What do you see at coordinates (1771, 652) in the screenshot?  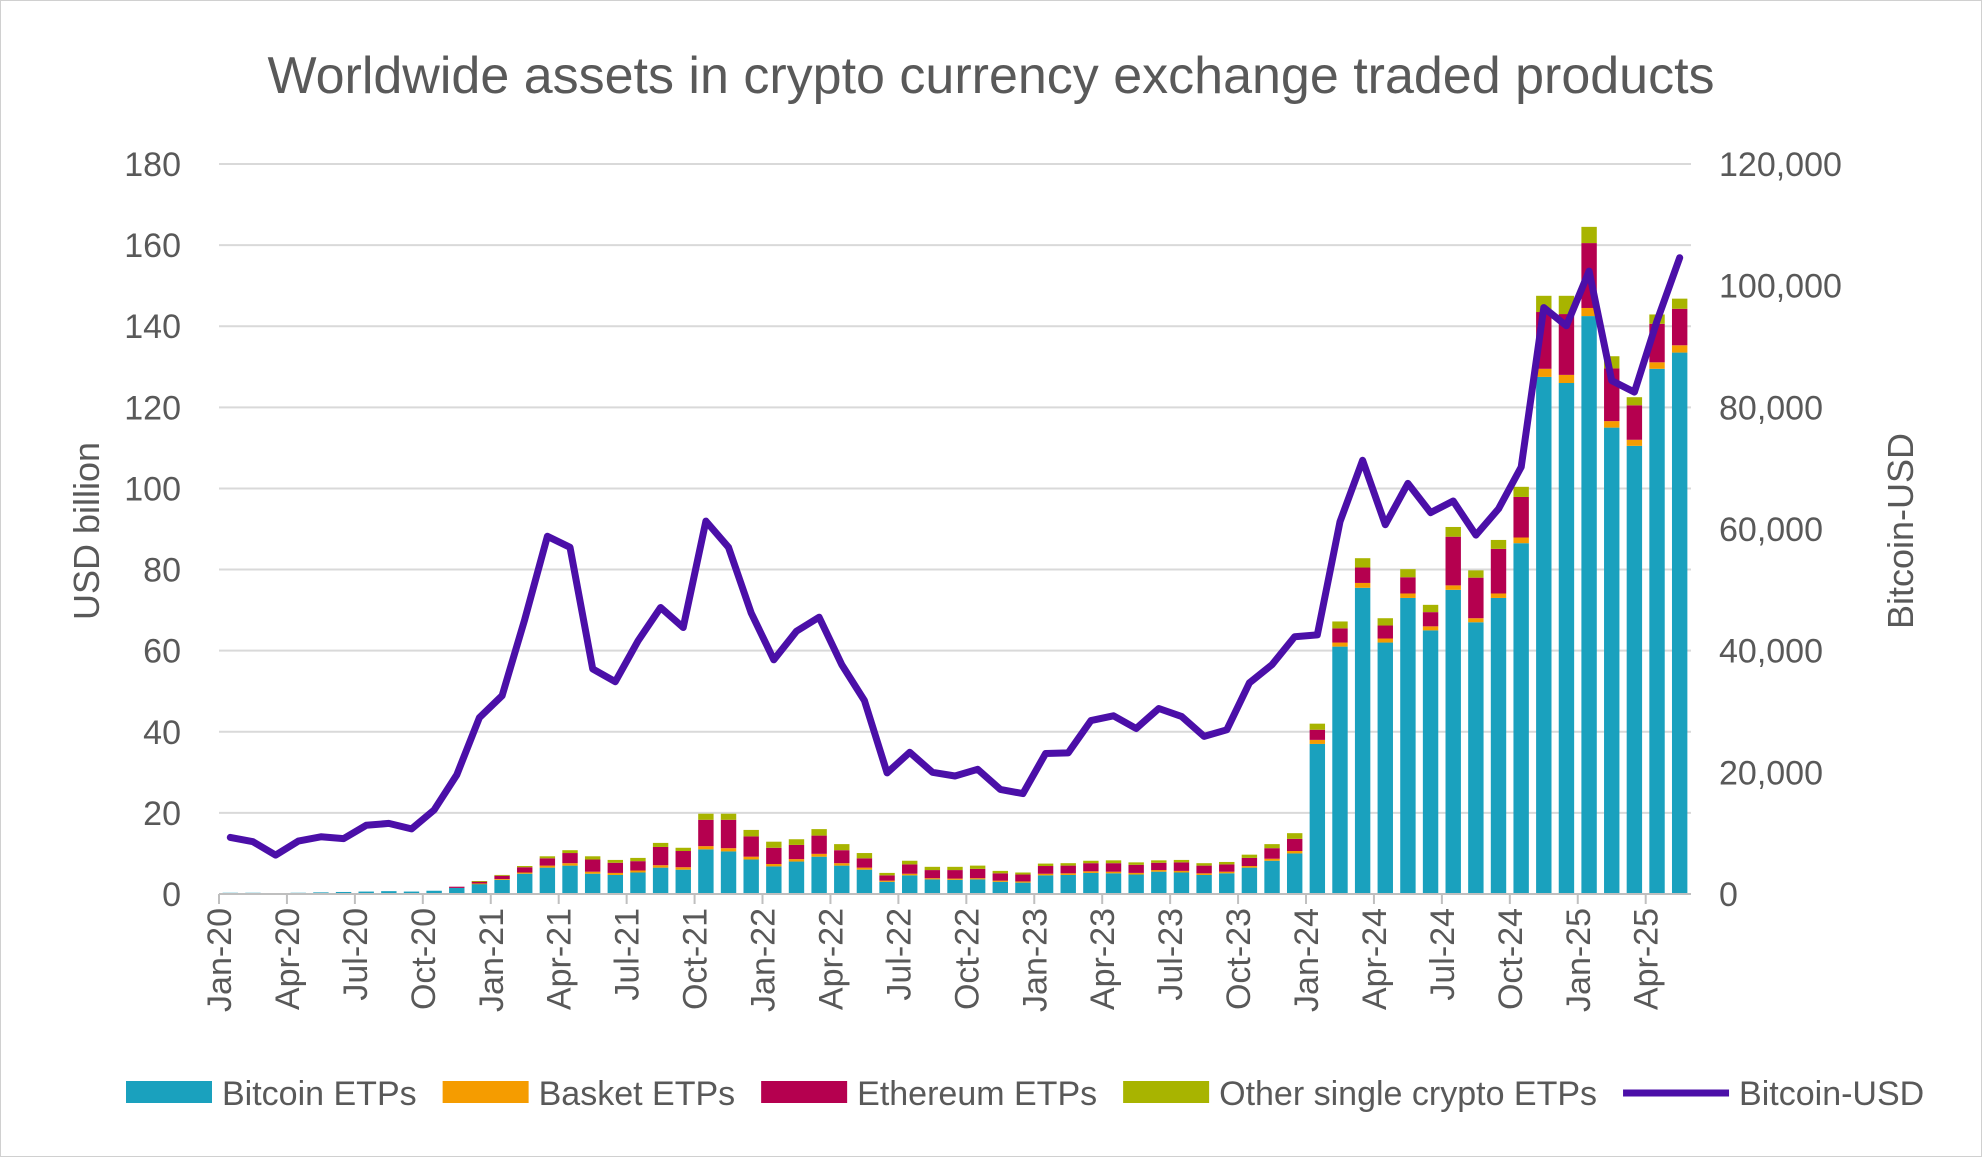 I see `y2-tick-label: 40,000` at bounding box center [1771, 652].